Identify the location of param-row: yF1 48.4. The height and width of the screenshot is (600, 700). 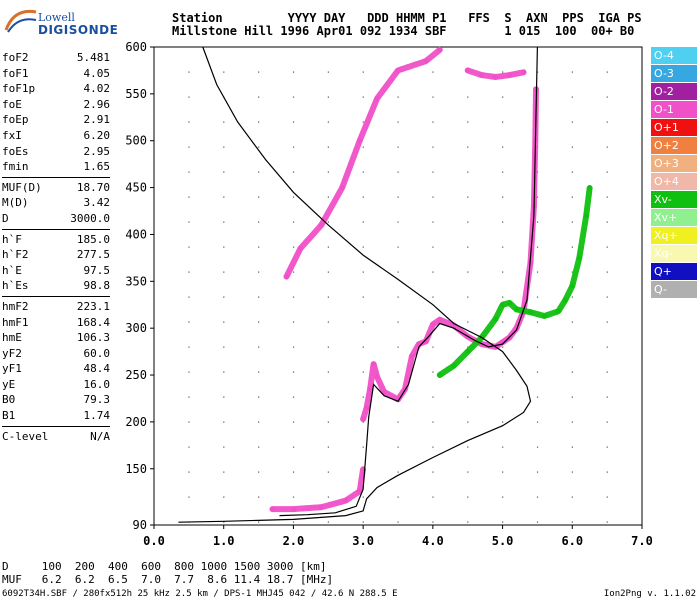
(56, 369).